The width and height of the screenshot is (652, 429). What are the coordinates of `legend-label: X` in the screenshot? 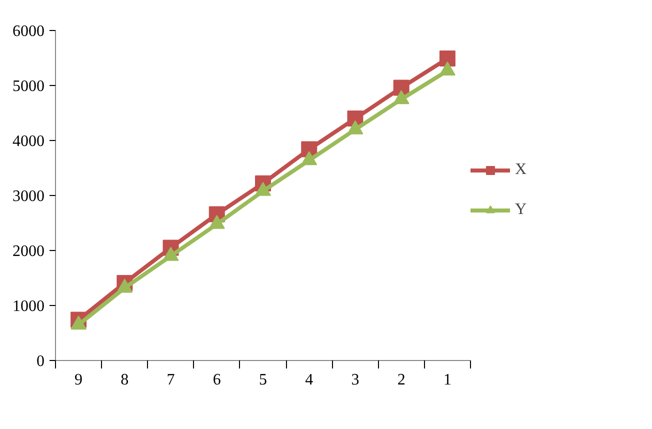 It's located at (521, 170).